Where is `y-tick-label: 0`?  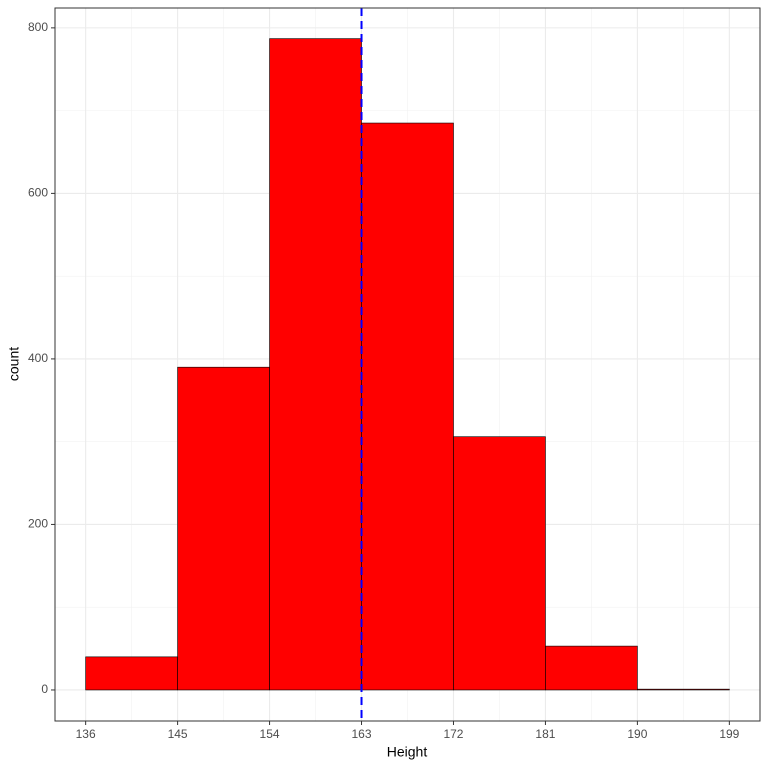
y-tick-label: 0 is located at coordinates (44, 689).